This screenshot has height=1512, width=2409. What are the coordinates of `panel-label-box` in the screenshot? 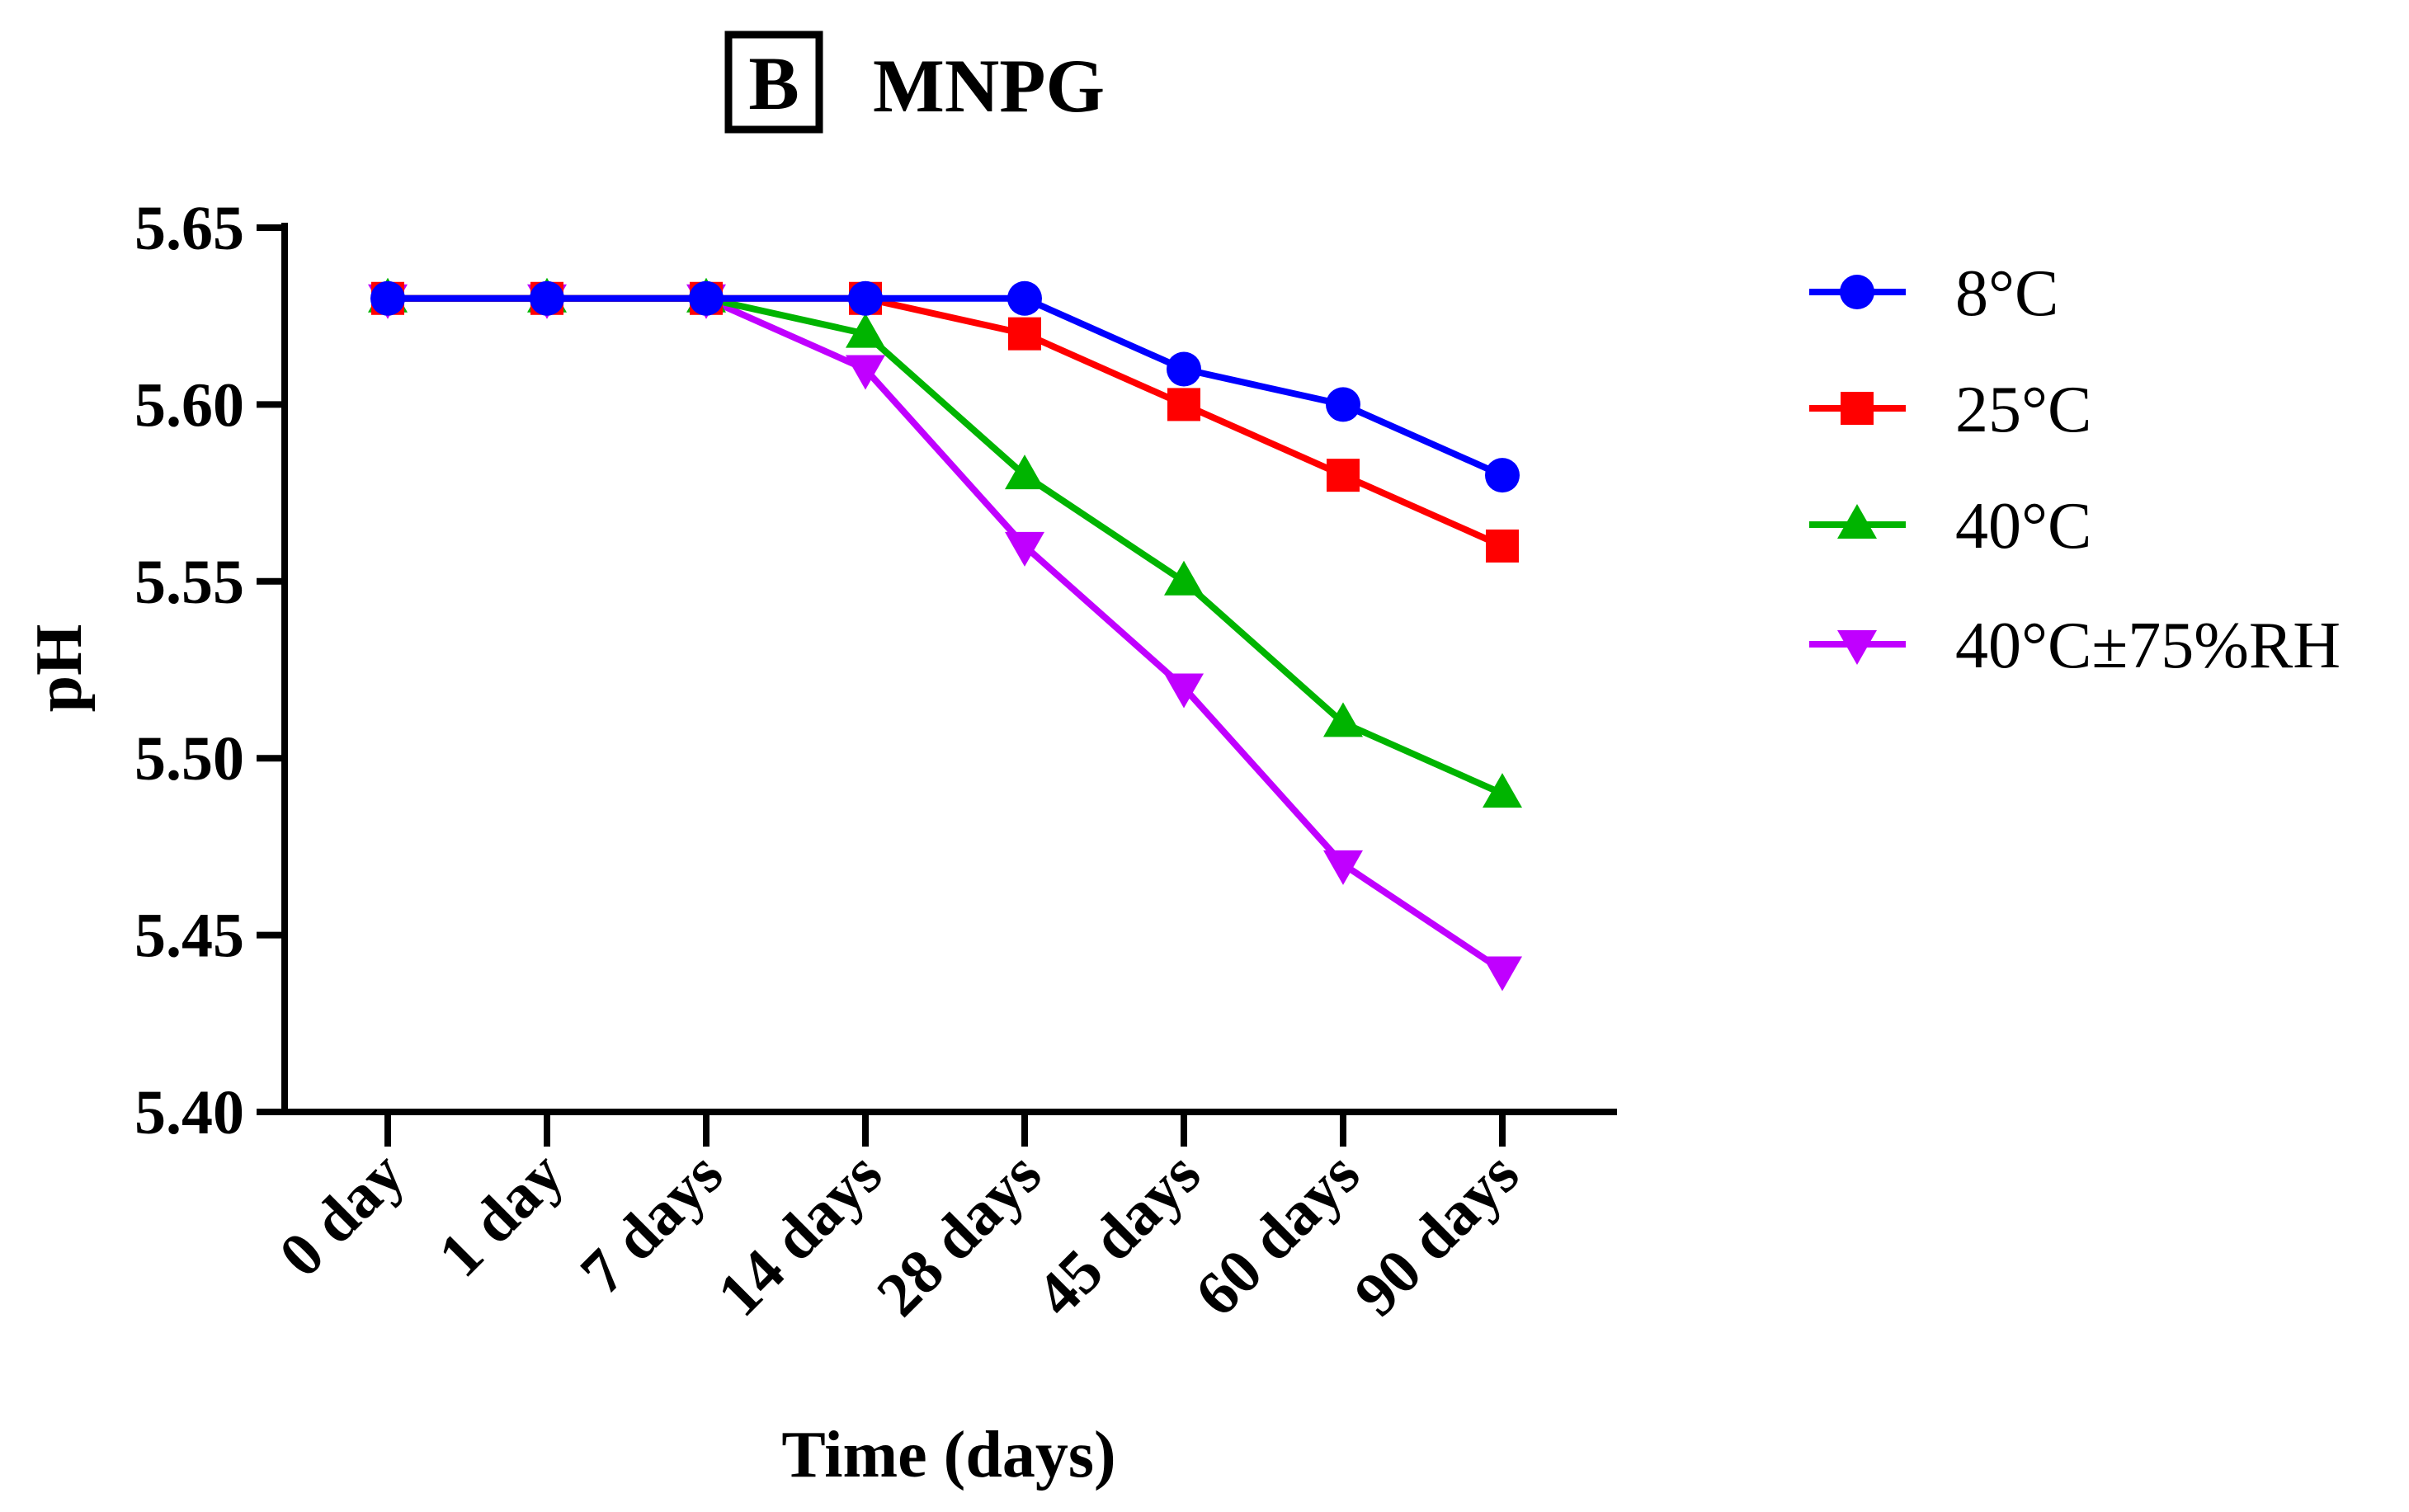 It's located at (773, 82).